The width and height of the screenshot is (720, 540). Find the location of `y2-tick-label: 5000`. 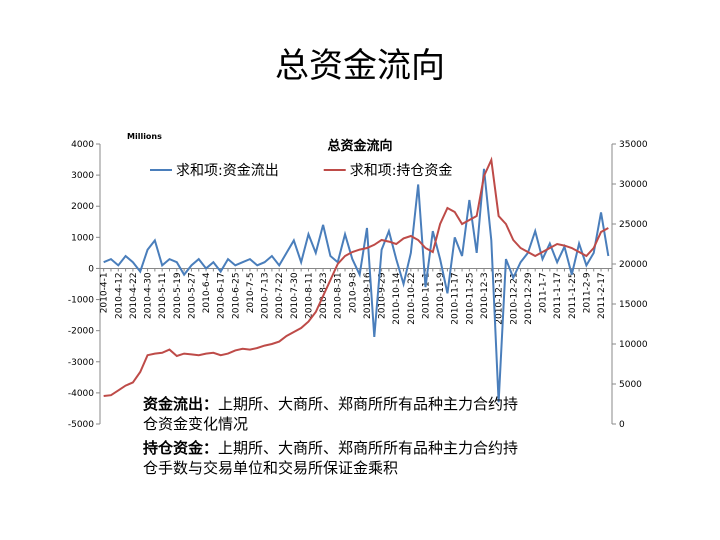

y2-tick-label: 5000 is located at coordinates (630, 385).